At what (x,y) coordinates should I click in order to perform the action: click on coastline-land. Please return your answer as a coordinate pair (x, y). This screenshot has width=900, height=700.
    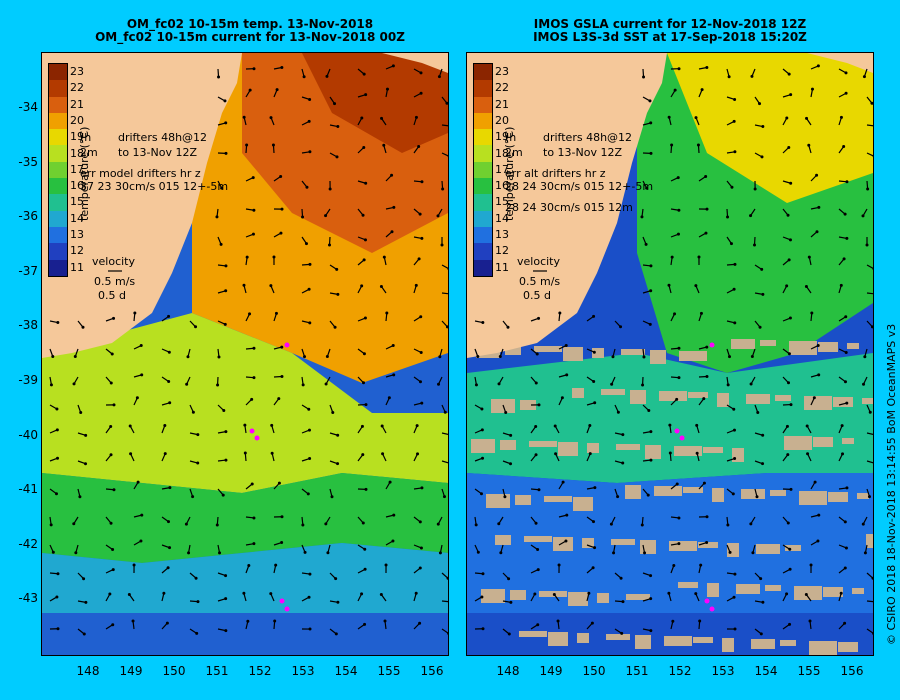
    Looking at the image, I should click on (840, 63).